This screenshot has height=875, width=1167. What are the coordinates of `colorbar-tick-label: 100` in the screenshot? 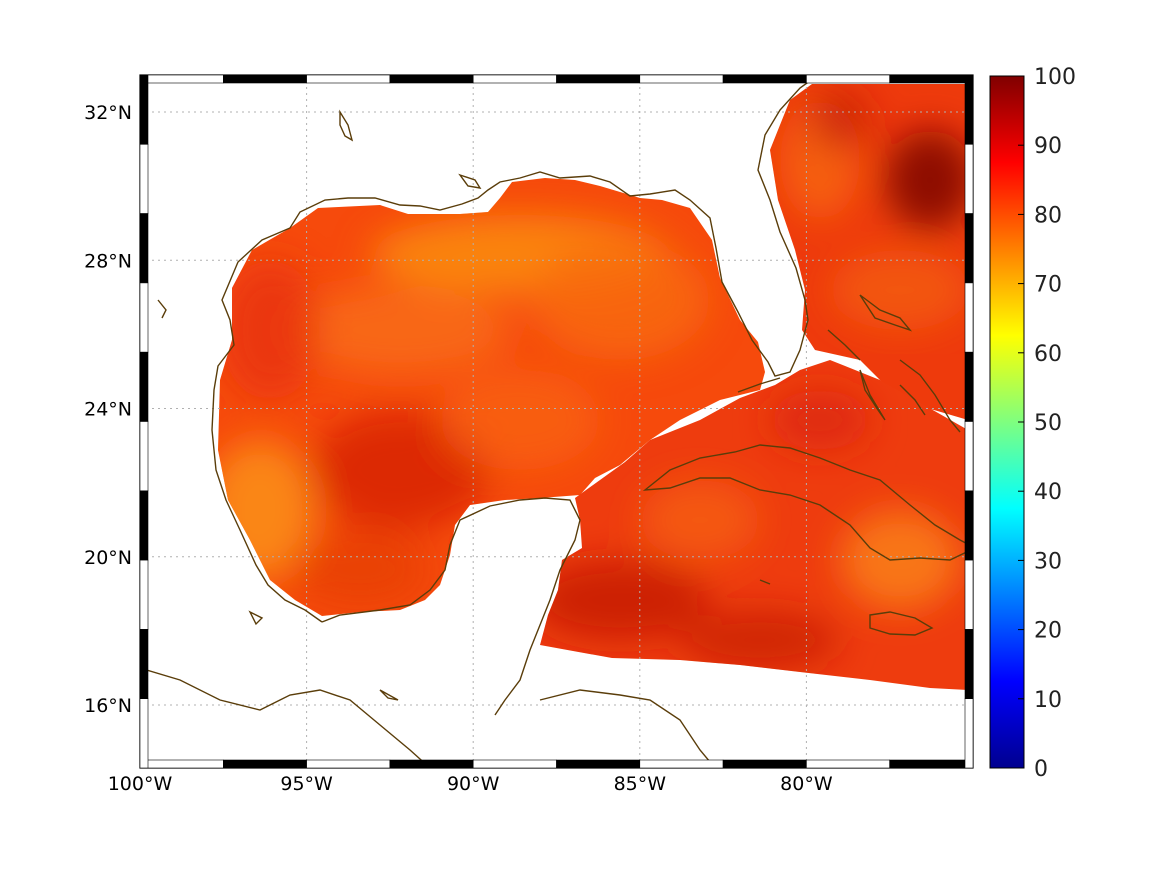 It's located at (1055, 77).